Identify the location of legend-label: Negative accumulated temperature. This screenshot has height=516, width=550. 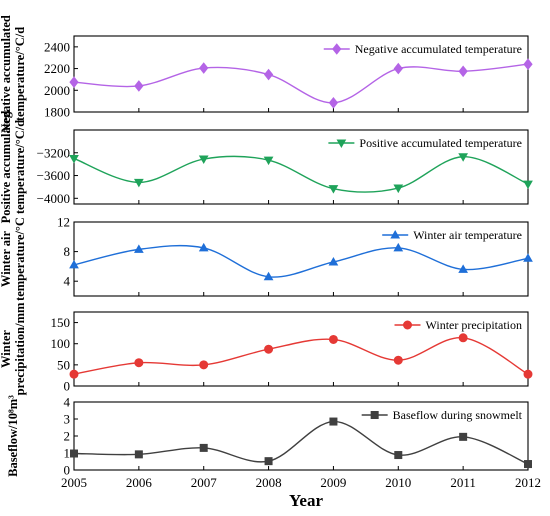
(438, 49).